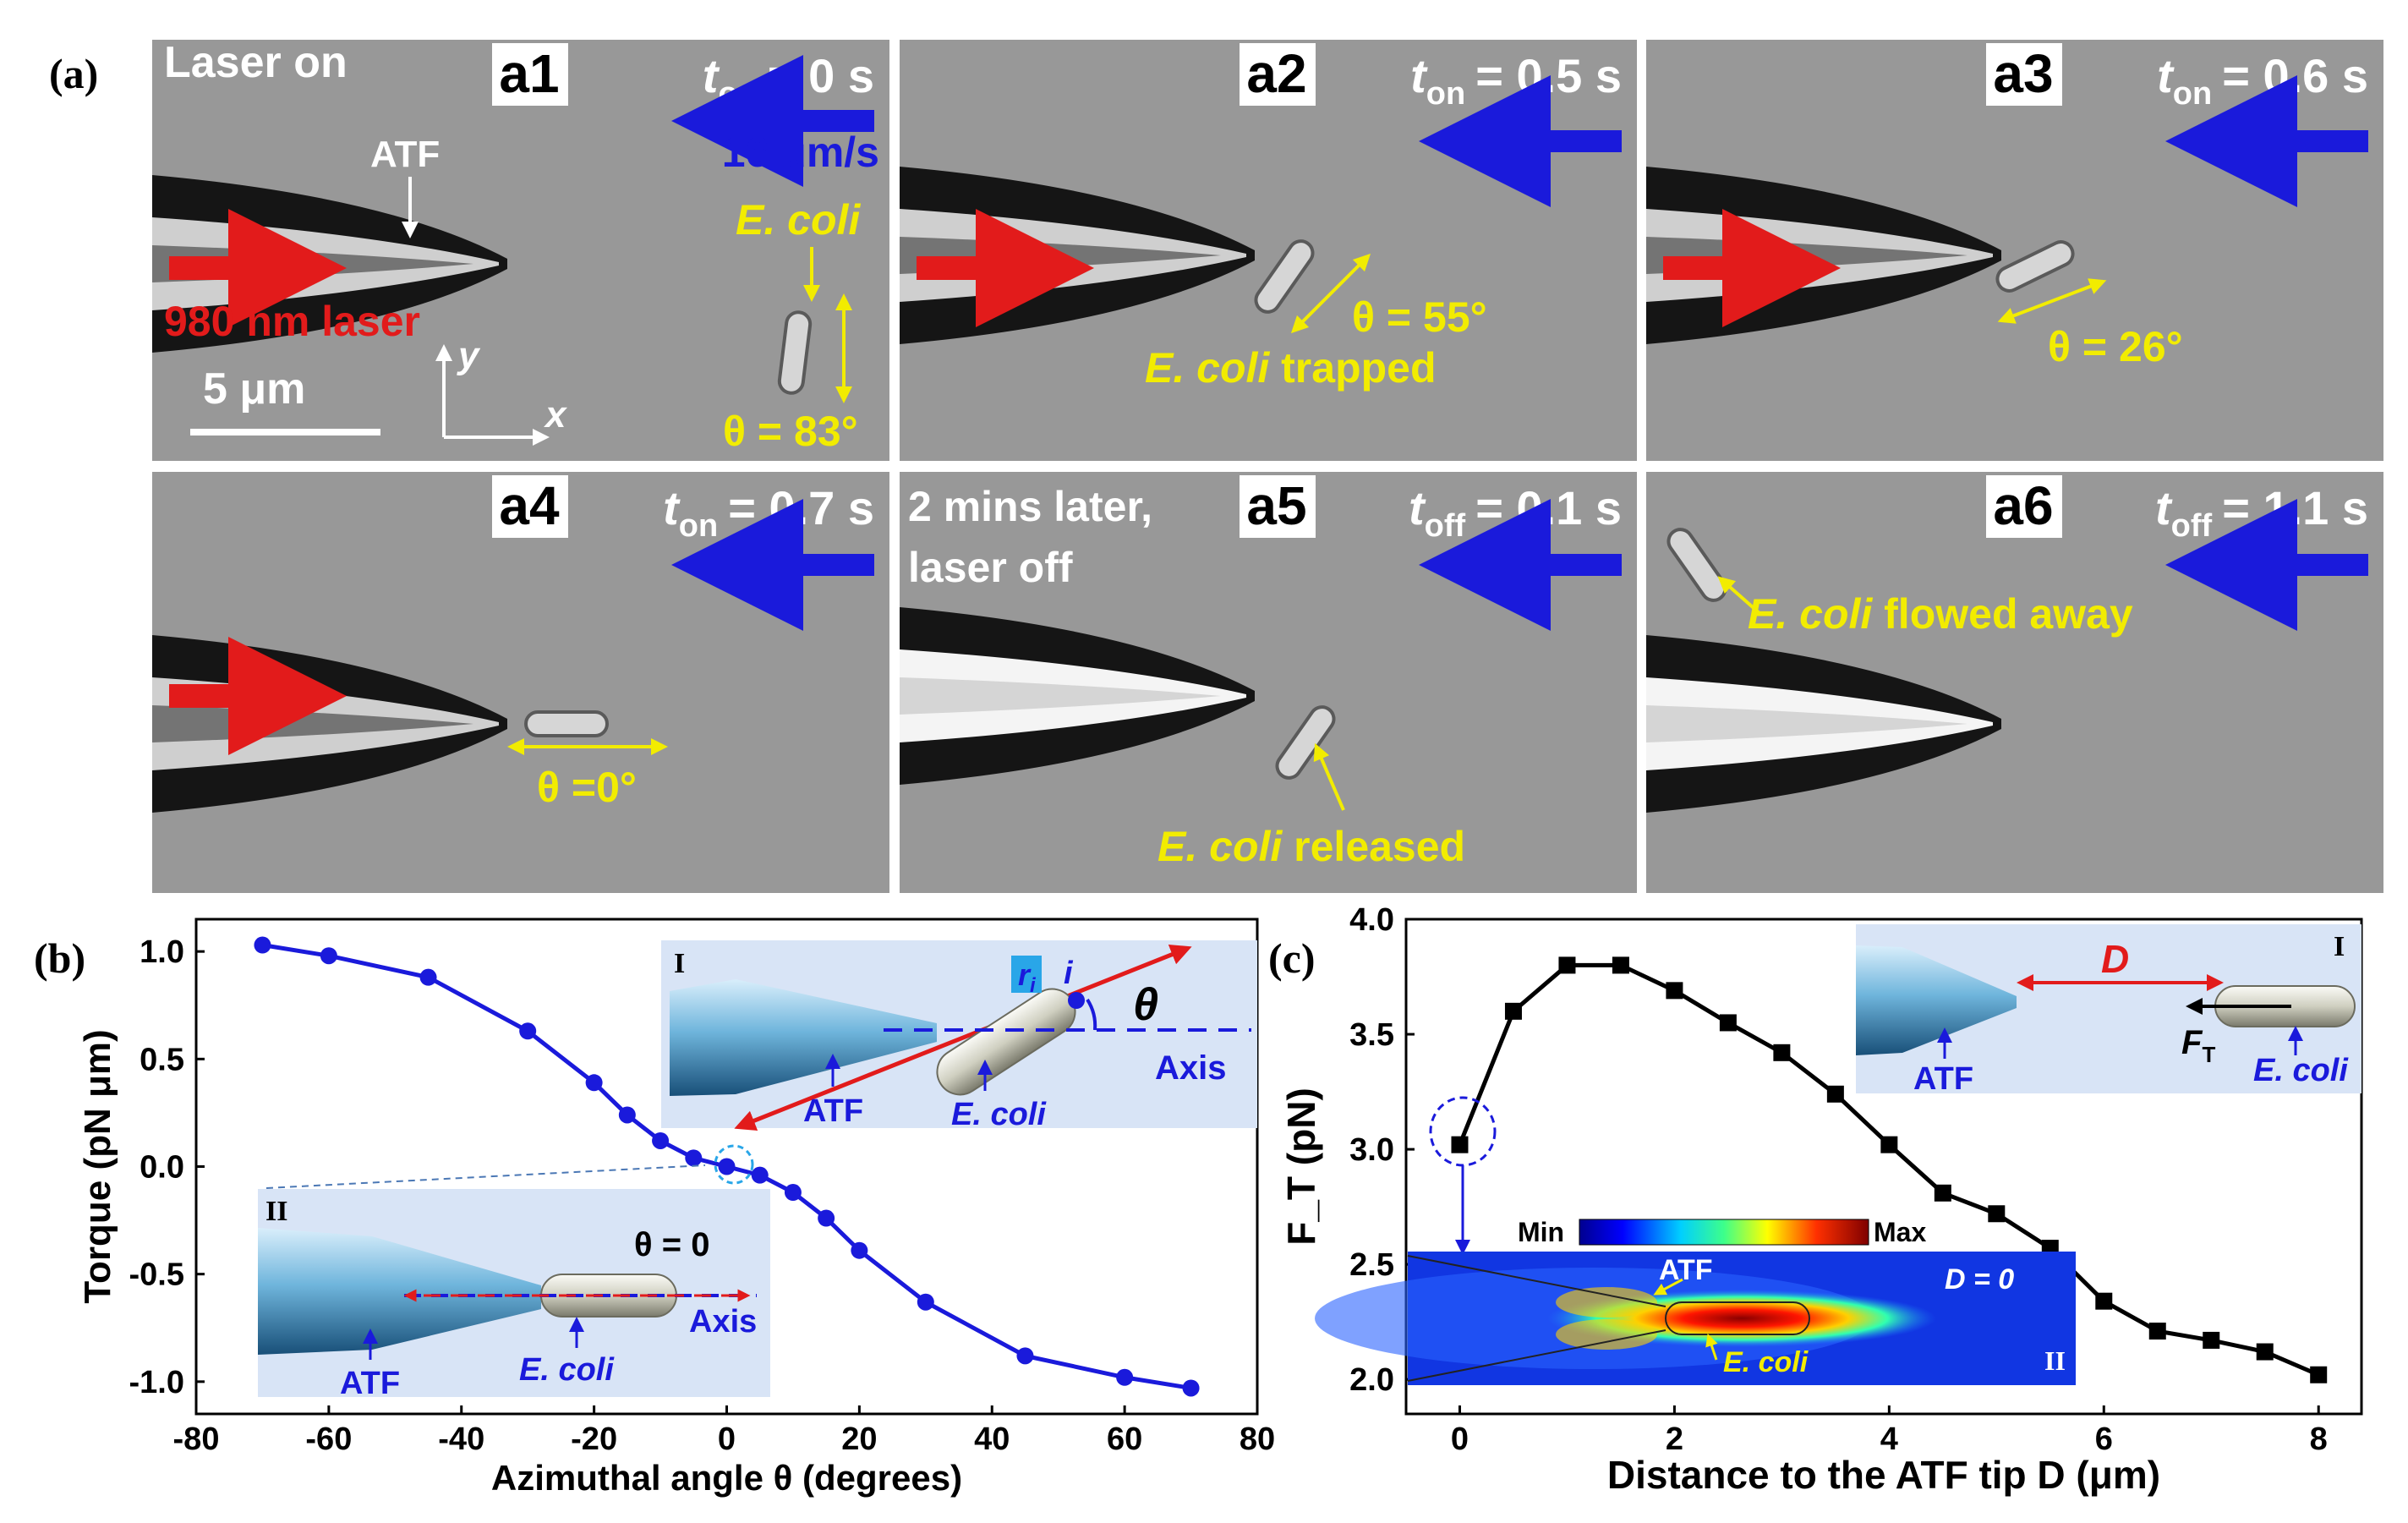  I want to click on x-tick-label: 0, so click(727, 1439).